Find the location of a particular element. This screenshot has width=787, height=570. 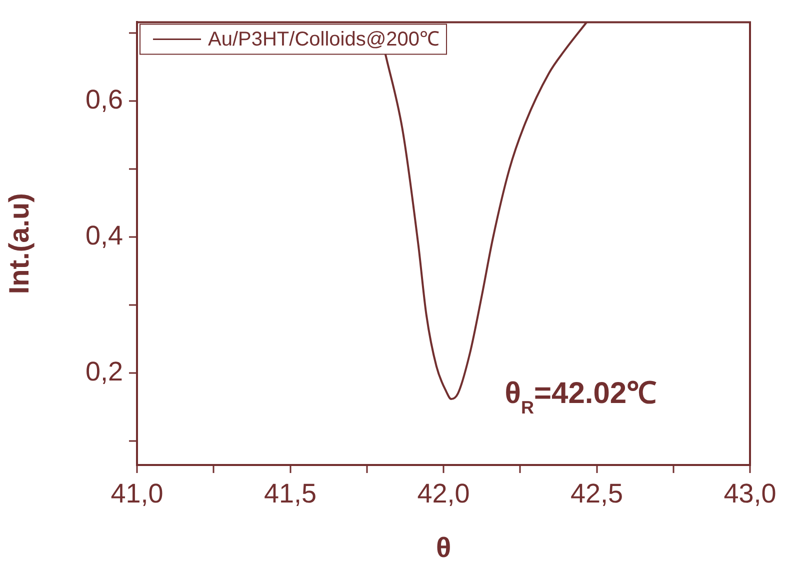

y-tick-label: 0,2 is located at coordinates (104, 371).